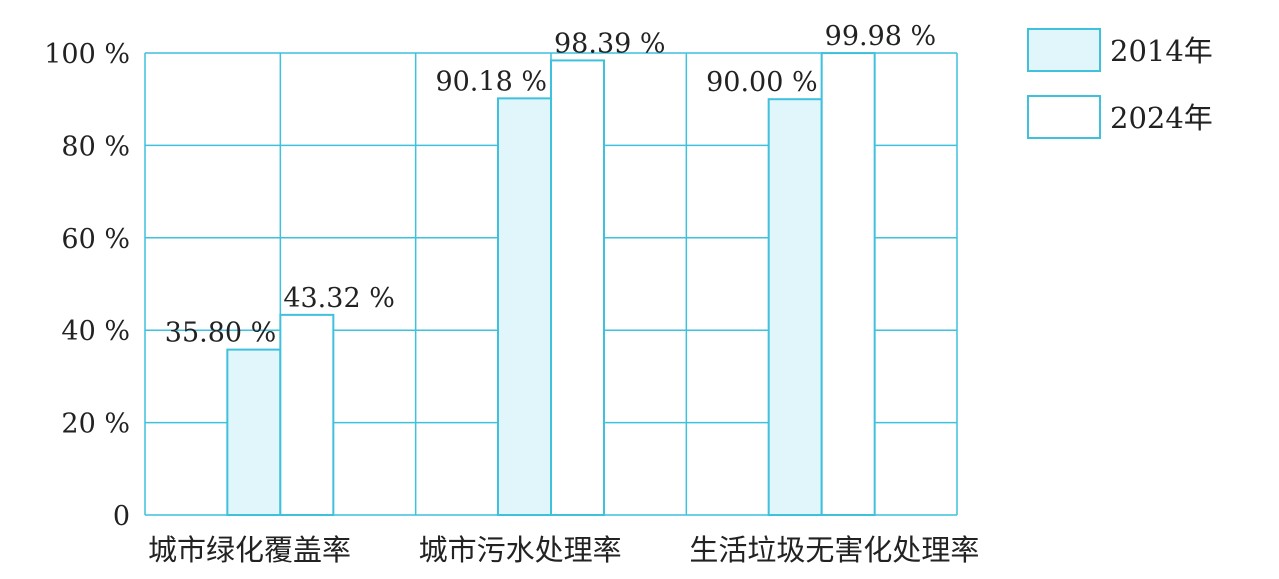 This screenshot has height=579, width=1279. Describe the element at coordinates (762, 82) in the screenshot. I see `data-label: 90.00 %` at that location.